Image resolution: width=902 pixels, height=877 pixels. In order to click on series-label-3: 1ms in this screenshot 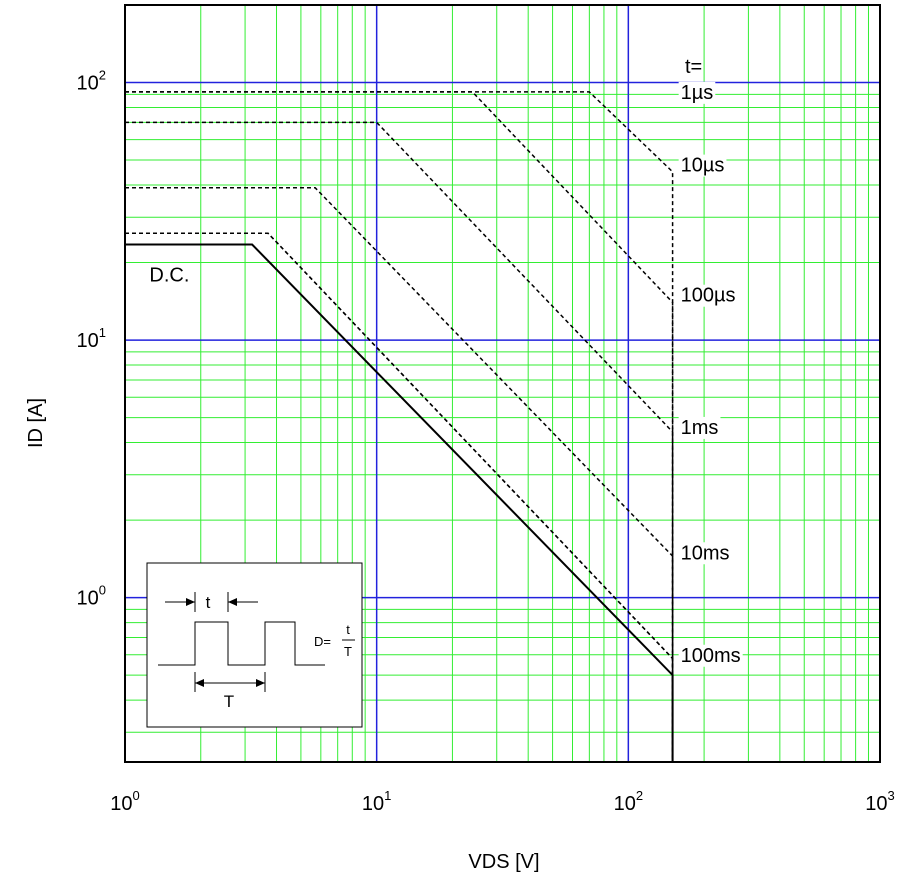, I will do `click(700, 428)`.